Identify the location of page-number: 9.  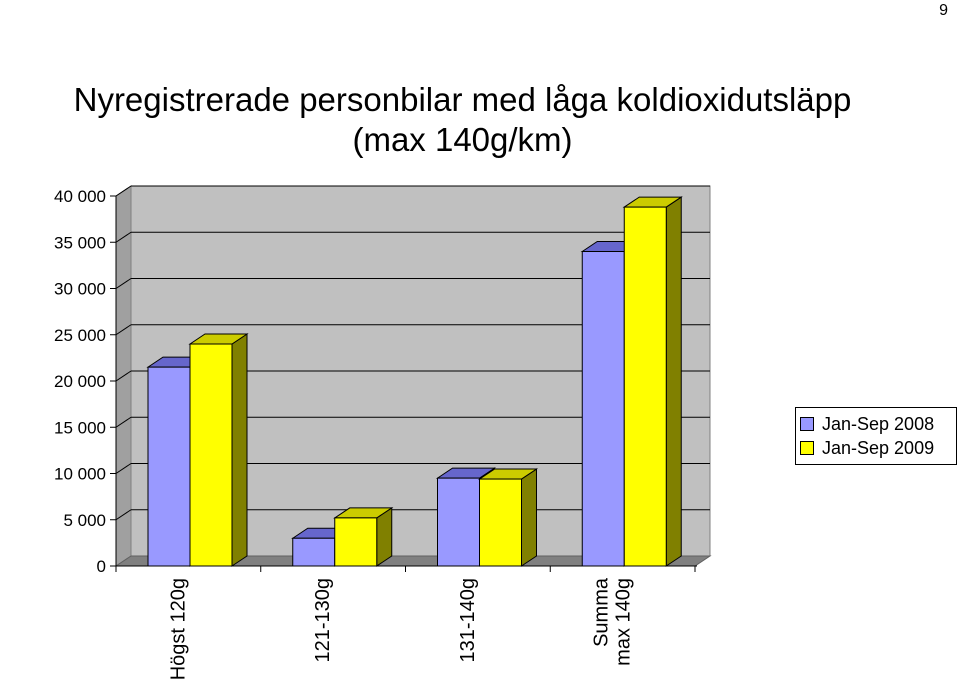
(943, 10).